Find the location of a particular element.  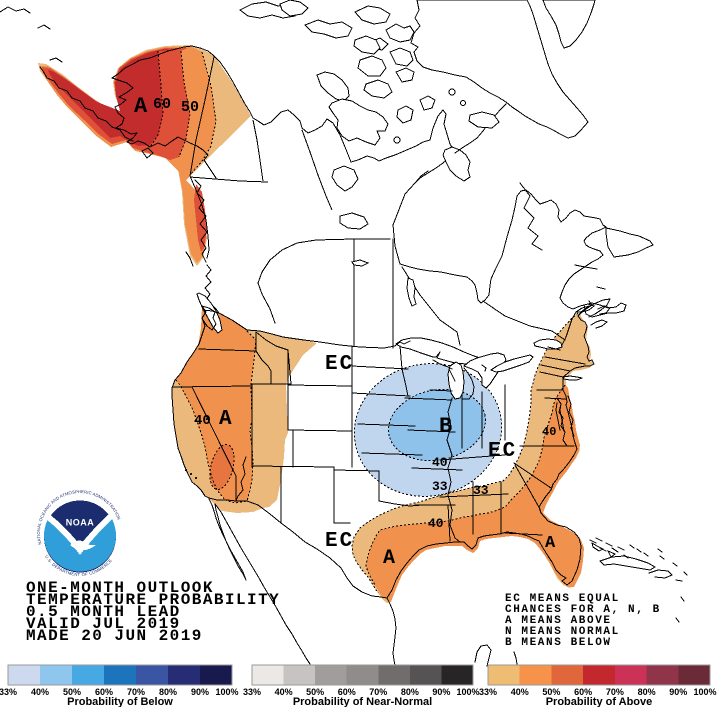

svg-text: N MEANS NORMAL is located at coordinates (562, 632).